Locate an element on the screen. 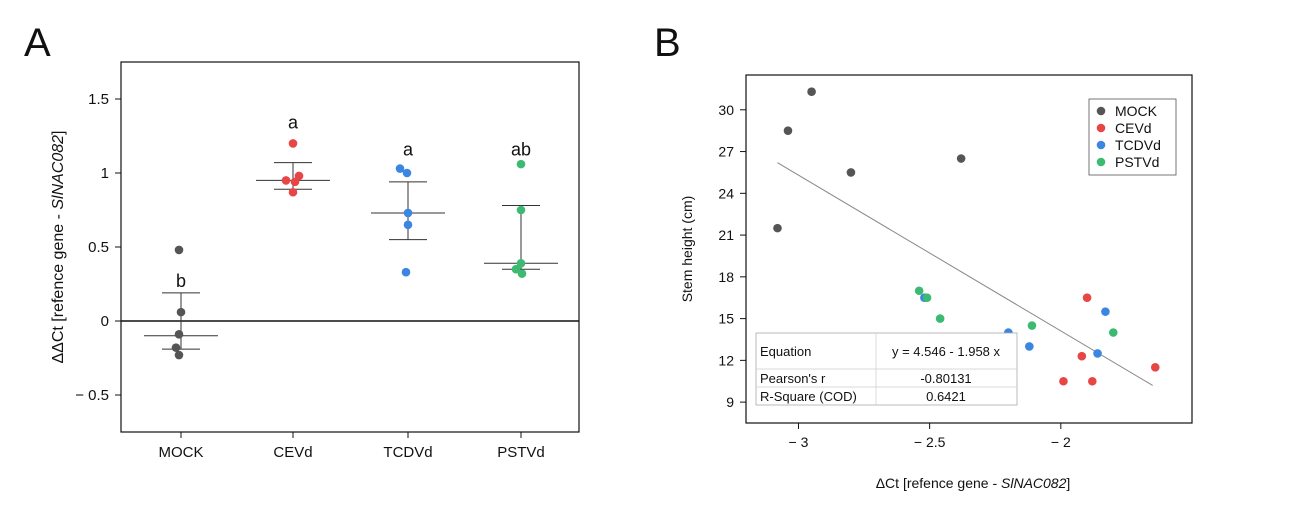 This screenshot has height=518, width=1297. panel-b-y-ticks: 30 27 24 21 18 15 12 9 is located at coordinates (732, 256).